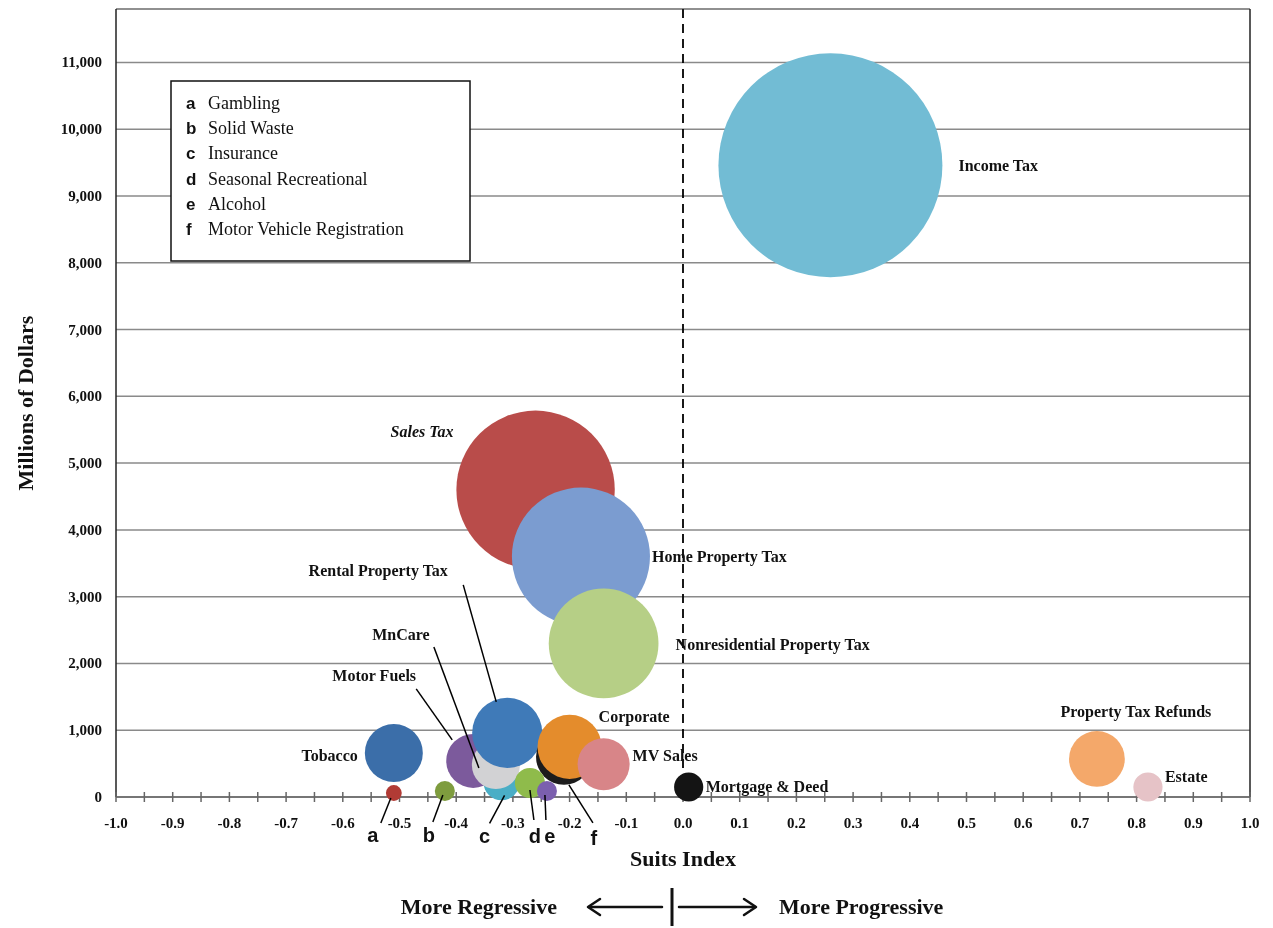 The width and height of the screenshot is (1273, 928). I want to click on x-tick-label: 0.7, so click(1080, 823).